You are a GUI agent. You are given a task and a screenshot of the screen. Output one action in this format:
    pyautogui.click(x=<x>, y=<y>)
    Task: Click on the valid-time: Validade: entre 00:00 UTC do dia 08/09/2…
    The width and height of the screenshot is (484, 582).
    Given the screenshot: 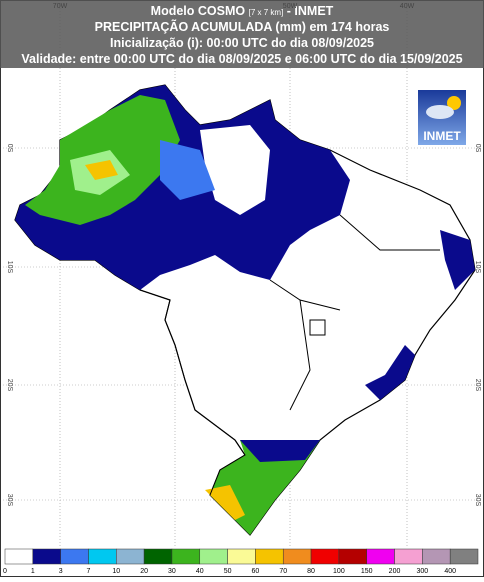 What is the action you would take?
    pyautogui.click(x=241, y=59)
    